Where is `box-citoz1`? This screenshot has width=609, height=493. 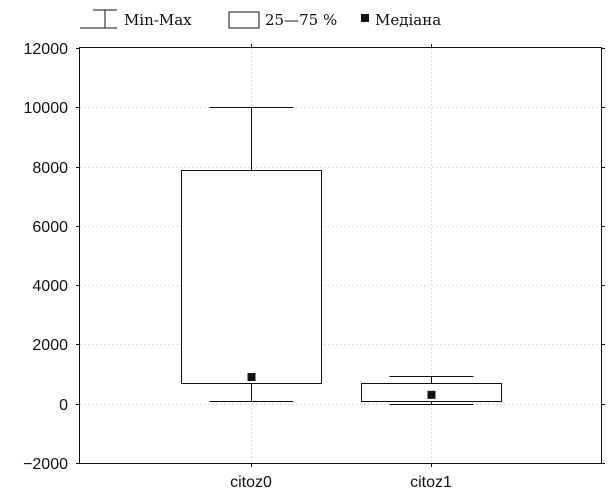 box-citoz1 is located at coordinates (431, 390).